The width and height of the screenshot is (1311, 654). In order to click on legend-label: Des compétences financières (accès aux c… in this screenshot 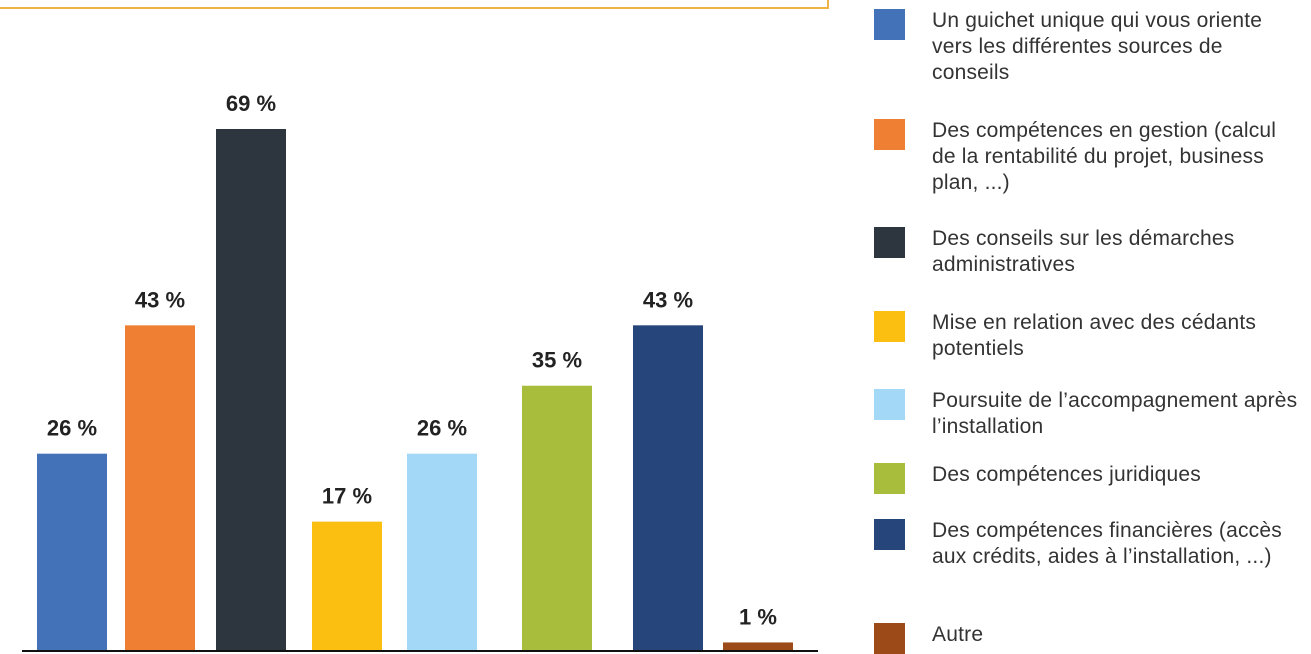, I will do `click(1107, 543)`.